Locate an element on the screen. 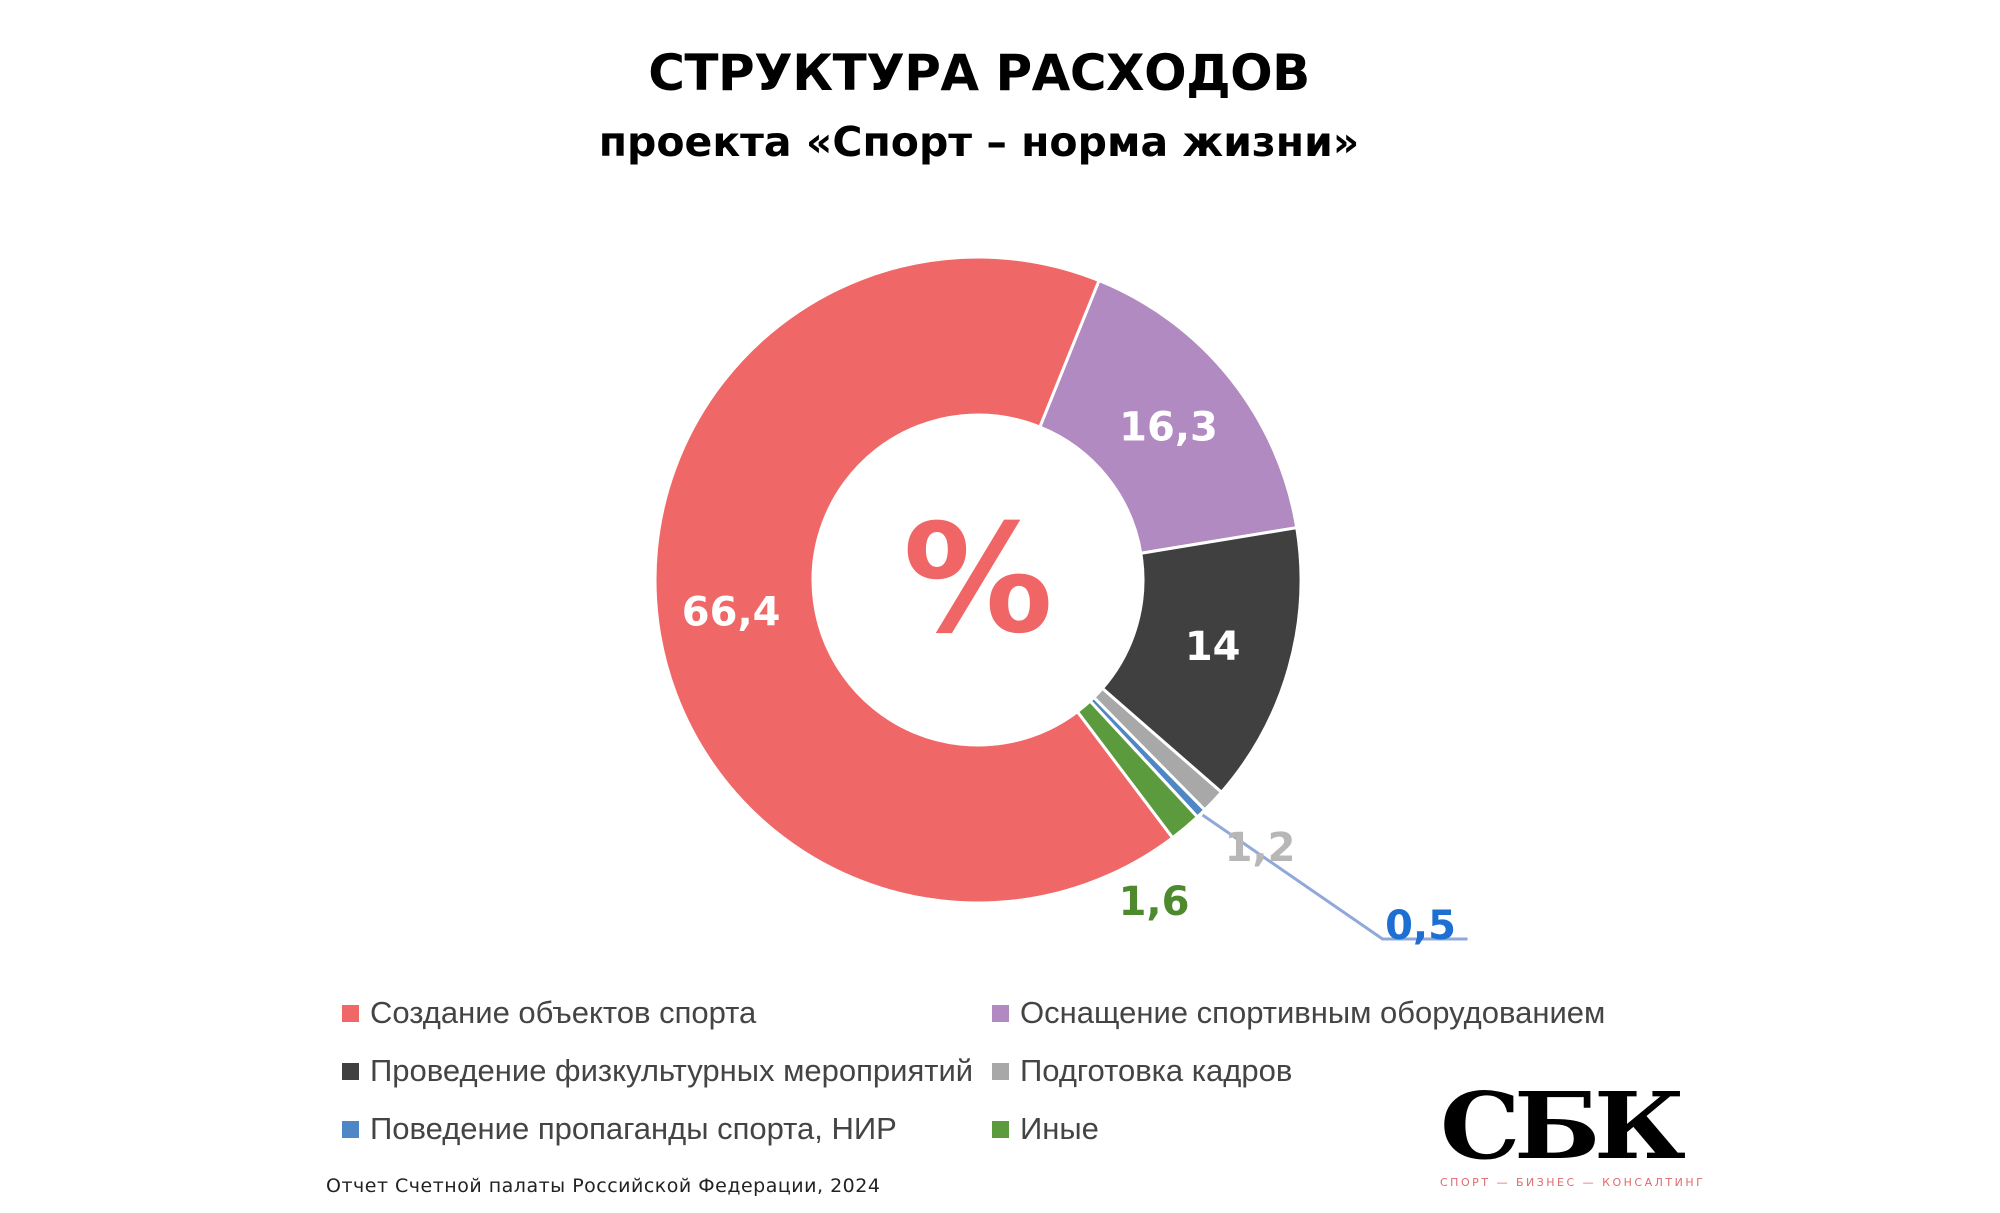 This screenshot has width=2000, height=1213. legend-label-promotion: Поведение пропаганды спорта, НИР is located at coordinates (633, 1128).